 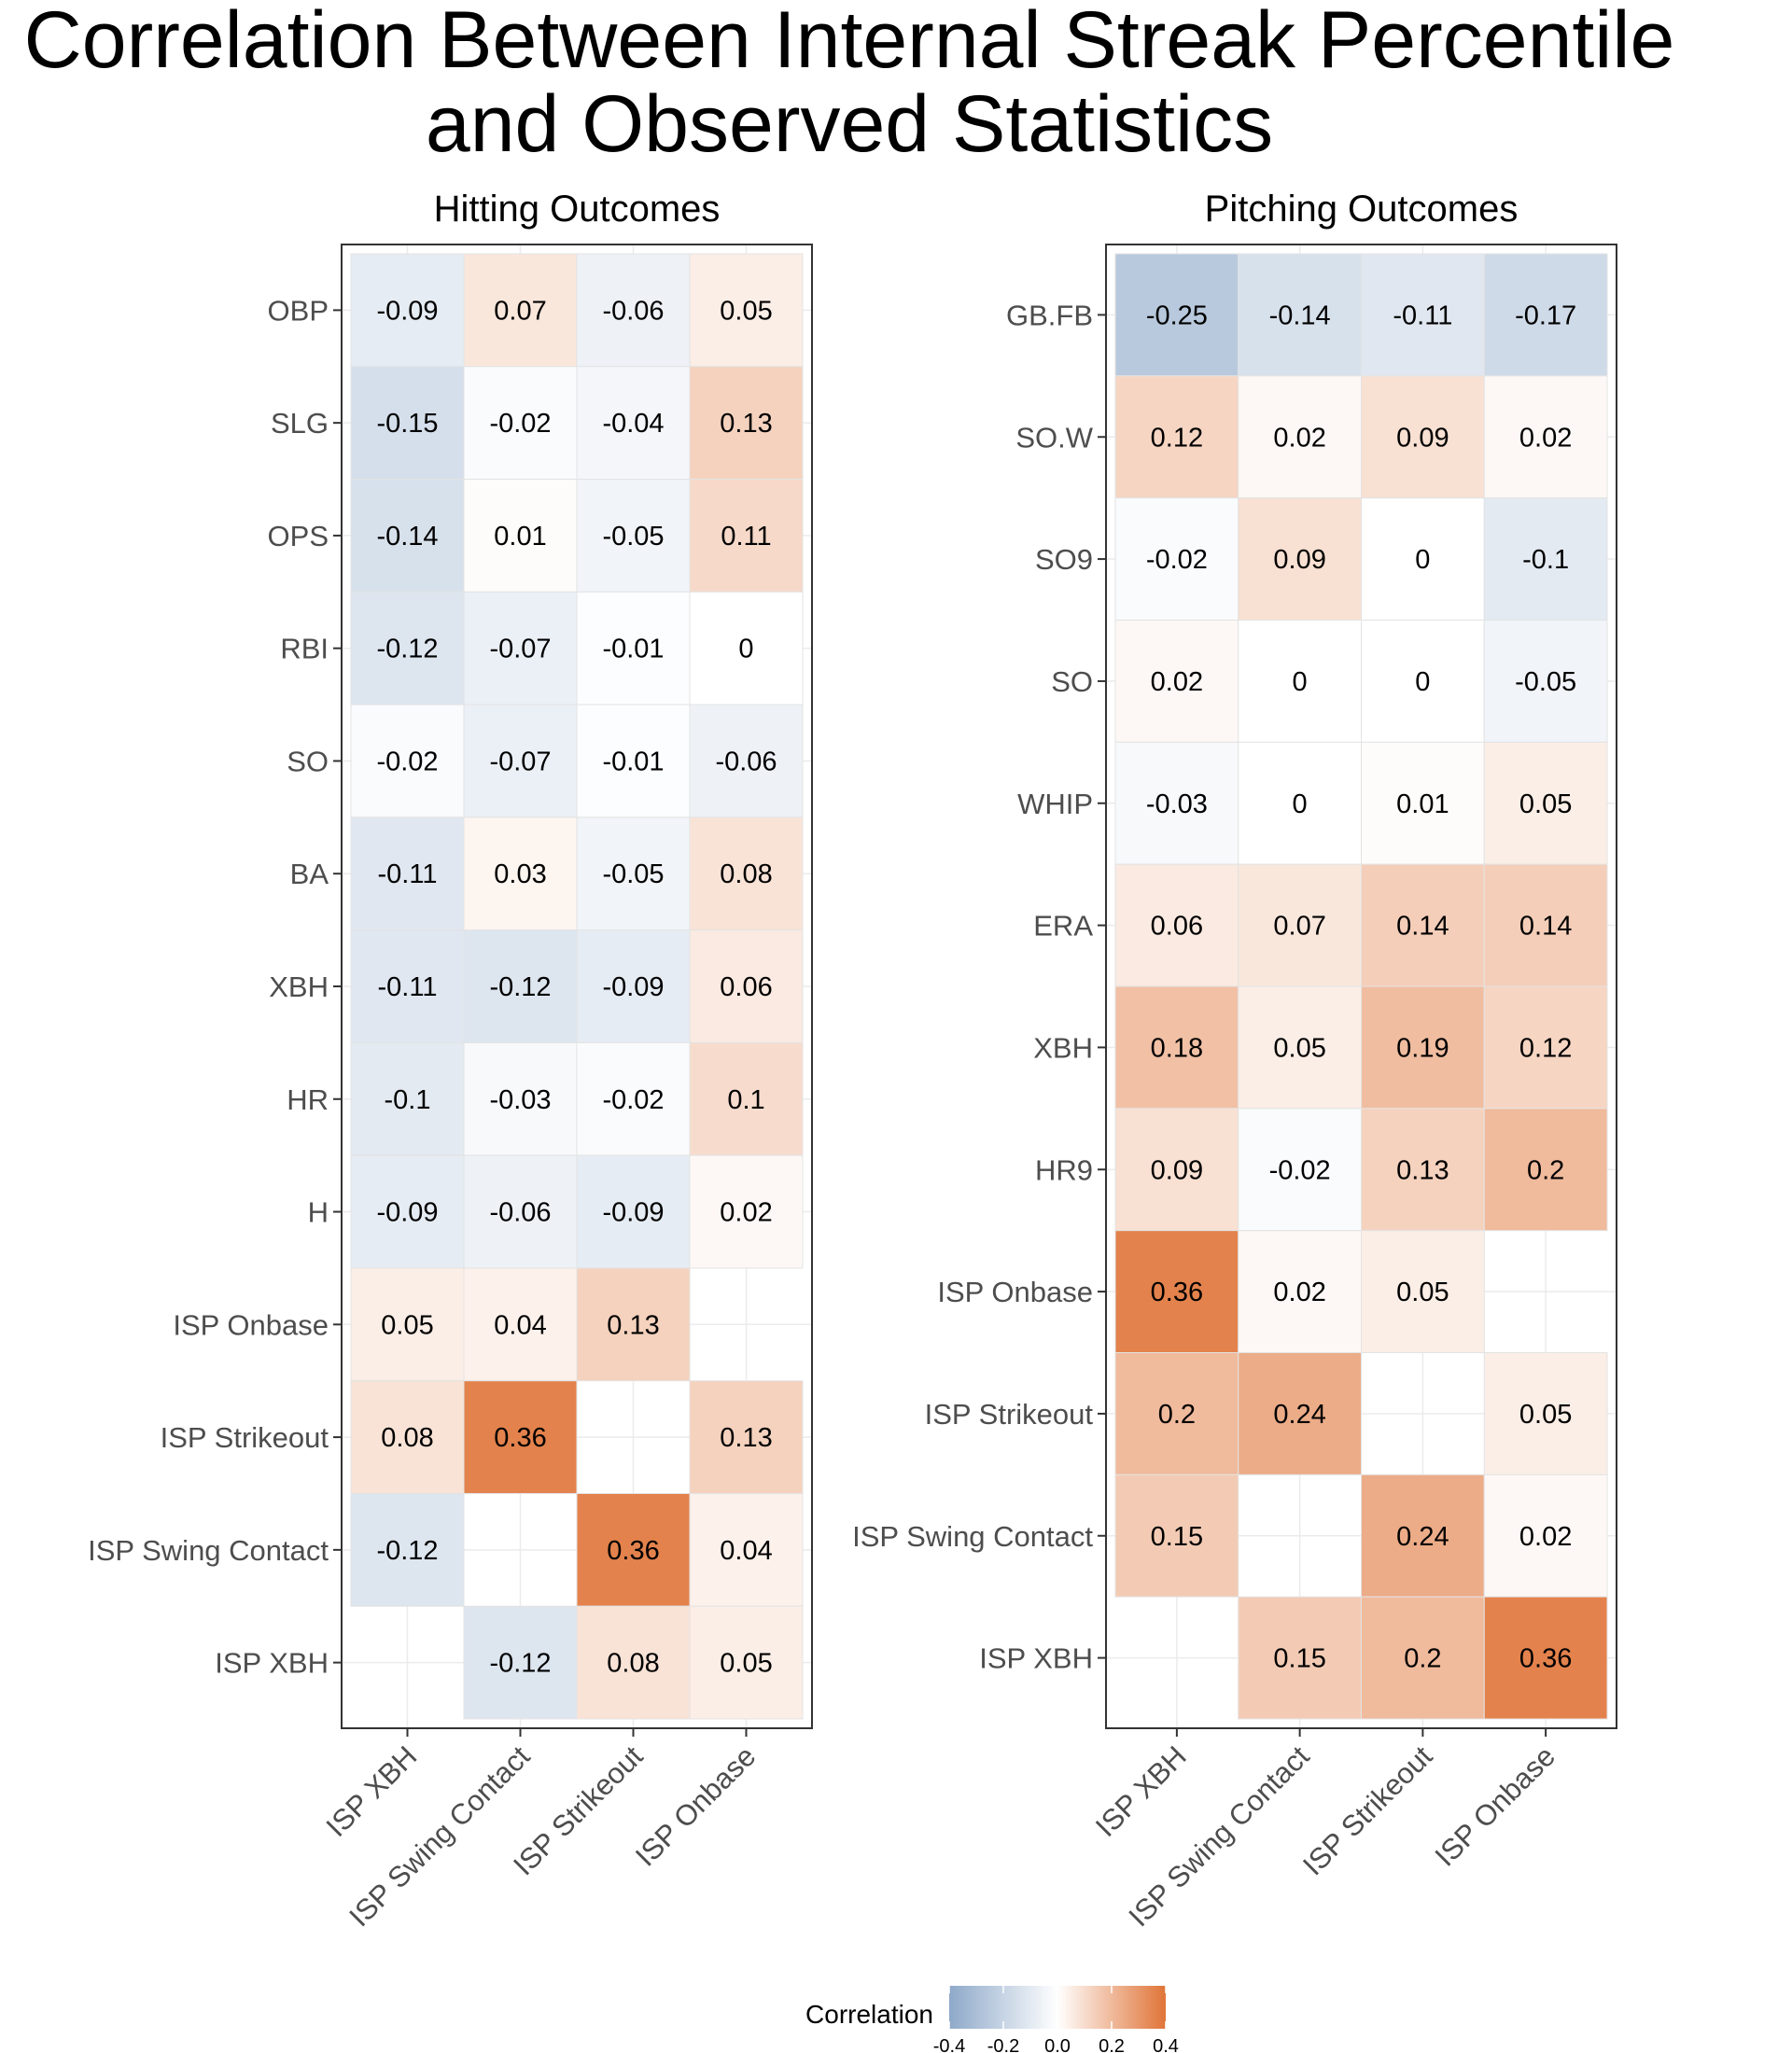 What do you see at coordinates (1495, 1806) in the screenshot?
I see `x-tick-label: ISP Onbase` at bounding box center [1495, 1806].